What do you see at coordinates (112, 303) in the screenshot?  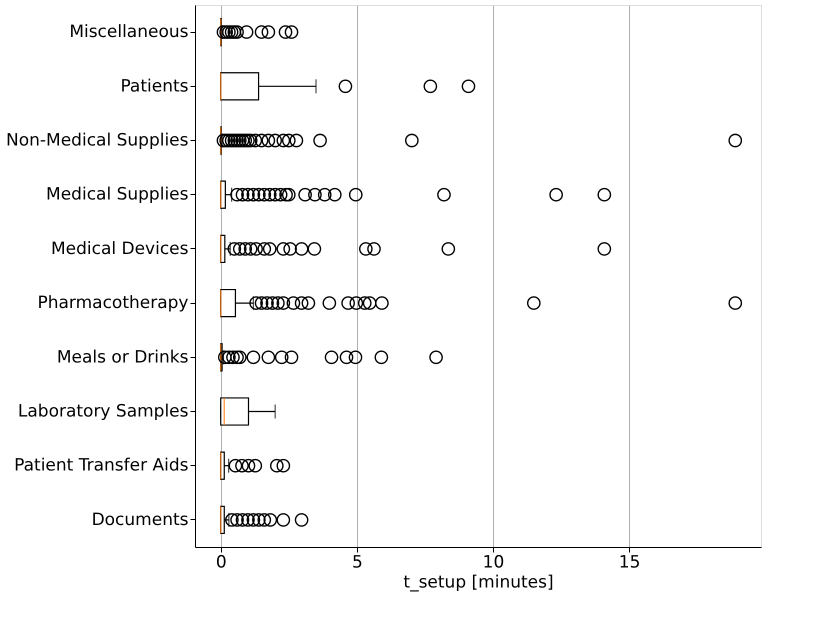 I see `y-tick-label: Pharmacotherapy` at bounding box center [112, 303].